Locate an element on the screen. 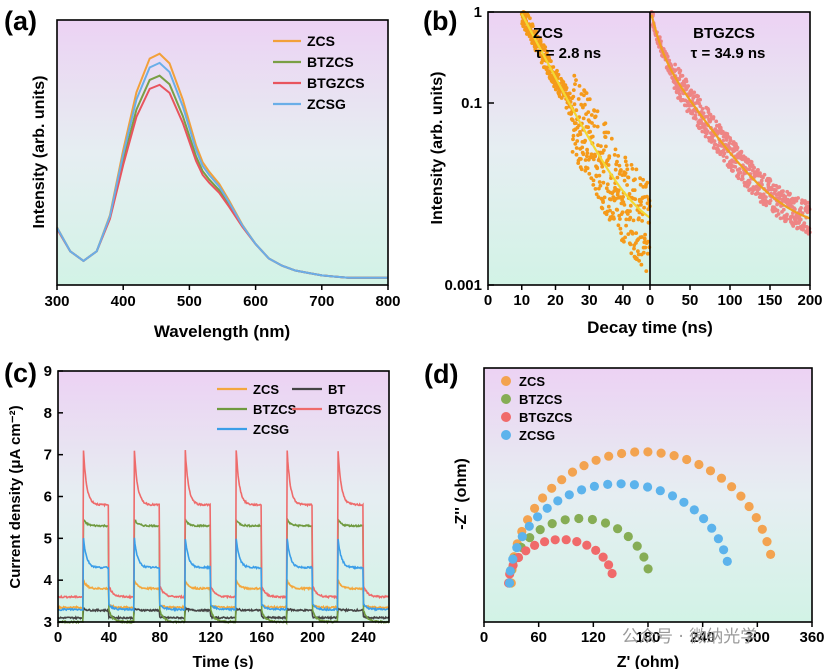 The height and width of the screenshot is (669, 828). xtick-label-c: 120 is located at coordinates (210, 637).